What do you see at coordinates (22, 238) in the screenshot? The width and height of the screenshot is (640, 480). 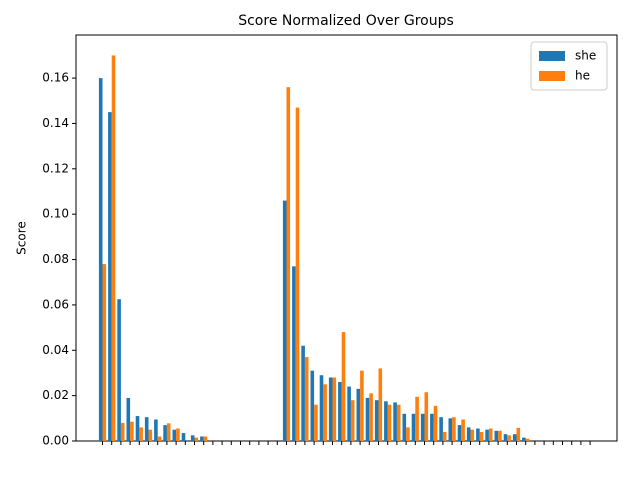 I see `y-axis-label: Score` at bounding box center [22, 238].